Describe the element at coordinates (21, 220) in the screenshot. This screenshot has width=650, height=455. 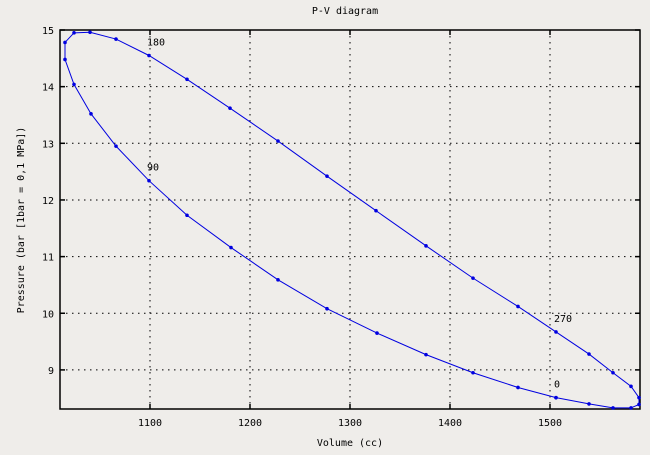
I see `y-axis-label: Pressure (bar [1bar = 0,1 MPa])` at that location.